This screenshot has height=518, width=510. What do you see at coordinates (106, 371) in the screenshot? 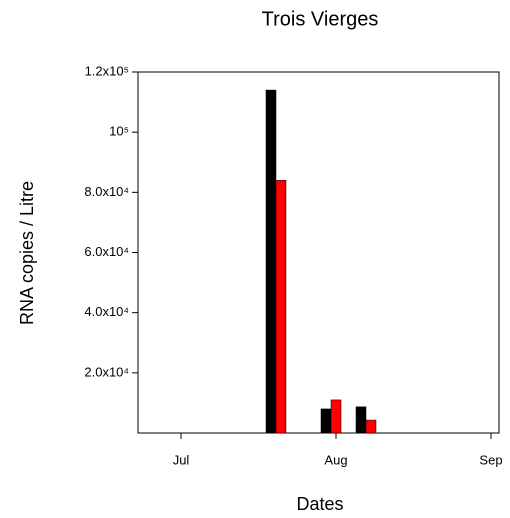
I see `y-tick-label: 2.0x10⁴` at bounding box center [106, 371].